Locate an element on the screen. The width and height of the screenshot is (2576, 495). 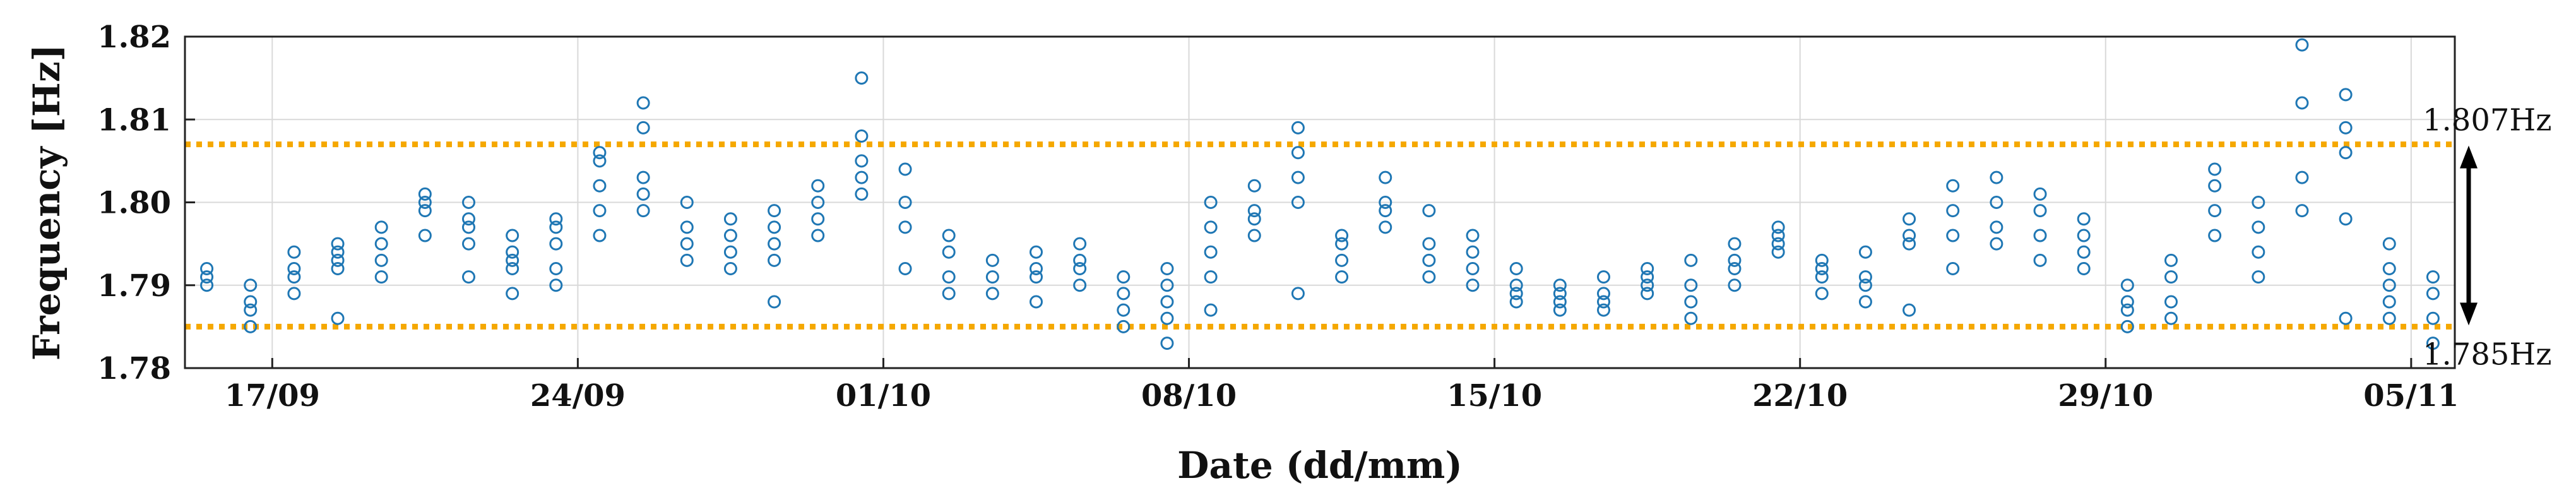
lower-threshold-label: 1.785Hz is located at coordinates (2487, 354).